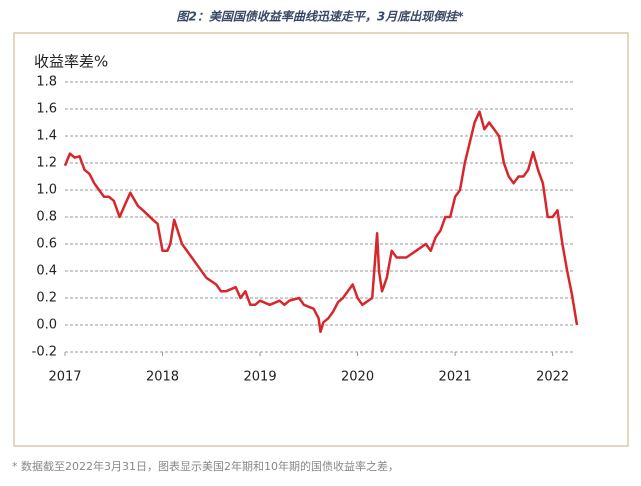 This screenshot has width=641, height=486. What do you see at coordinates (46, 163) in the screenshot?
I see `y-tick-label: 1.2` at bounding box center [46, 163].